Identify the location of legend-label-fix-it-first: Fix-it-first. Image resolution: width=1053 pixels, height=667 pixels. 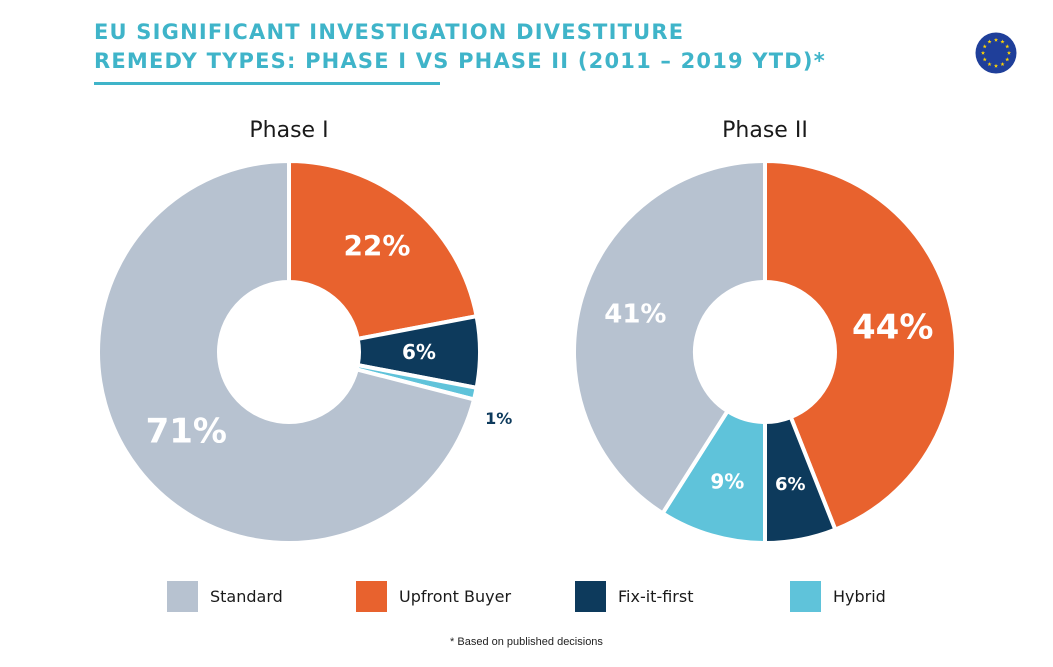
(656, 596).